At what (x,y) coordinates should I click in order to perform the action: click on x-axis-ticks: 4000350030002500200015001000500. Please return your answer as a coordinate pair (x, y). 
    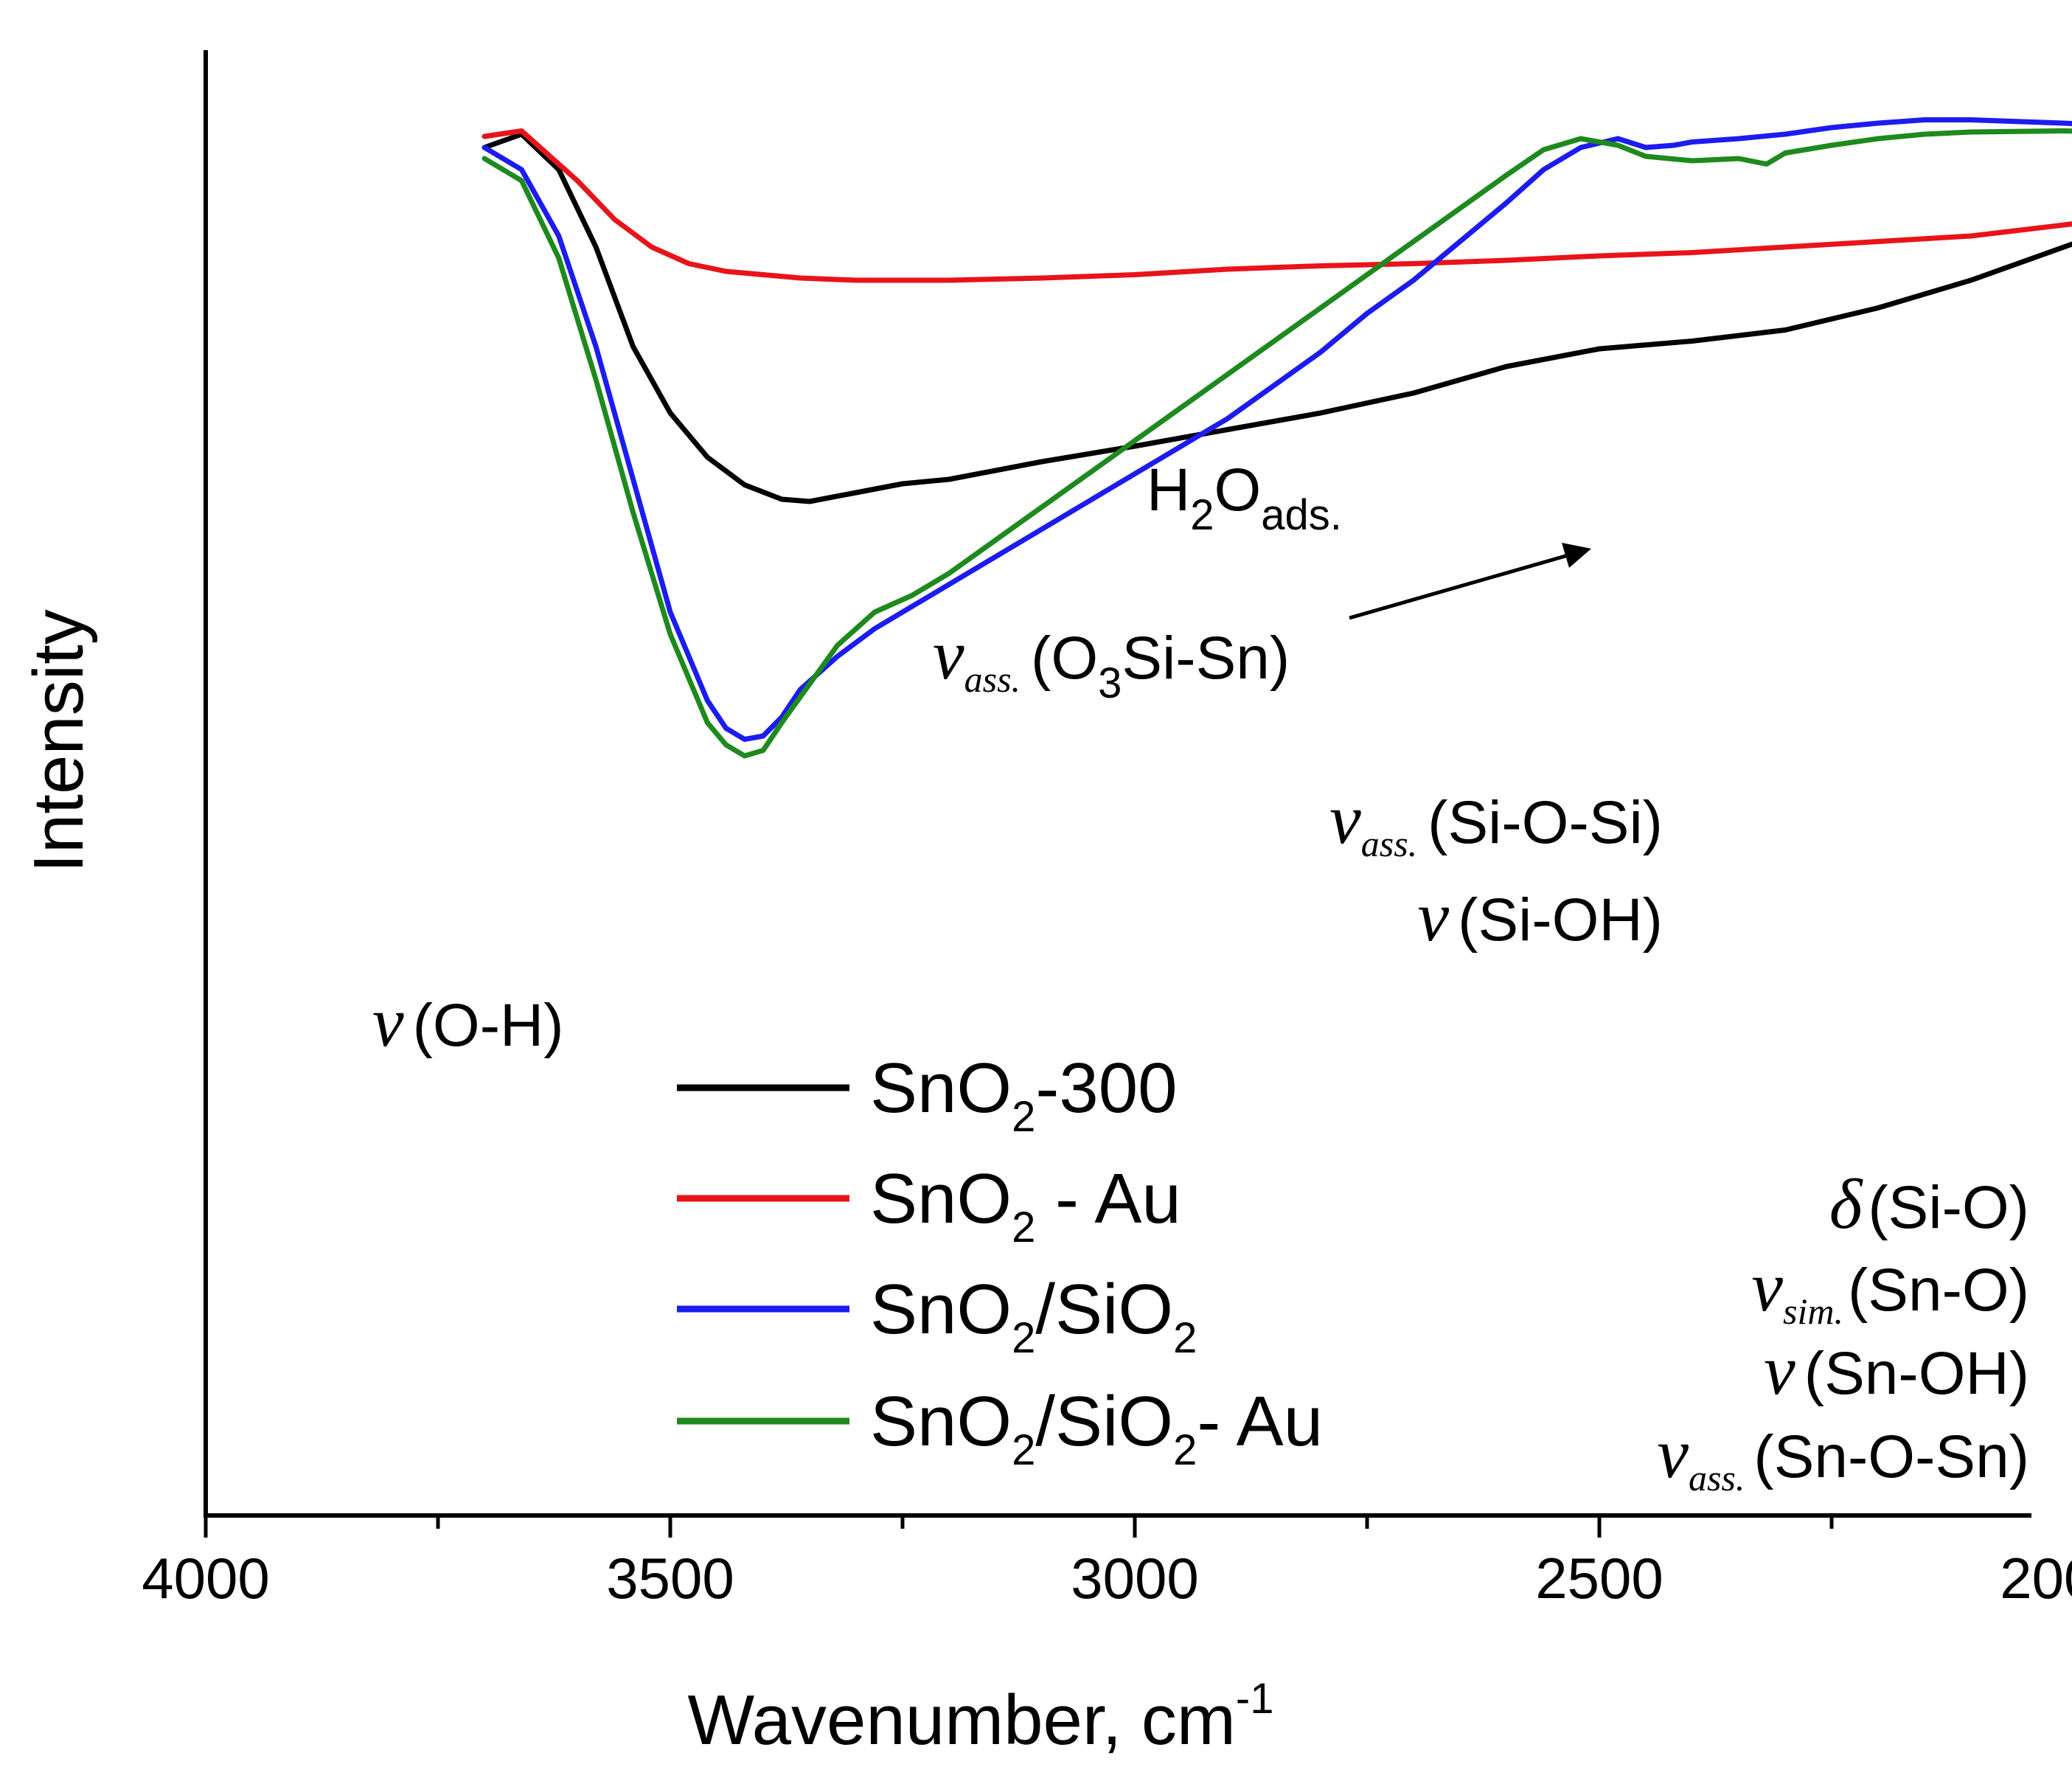
    Looking at the image, I should click on (1107, 1563).